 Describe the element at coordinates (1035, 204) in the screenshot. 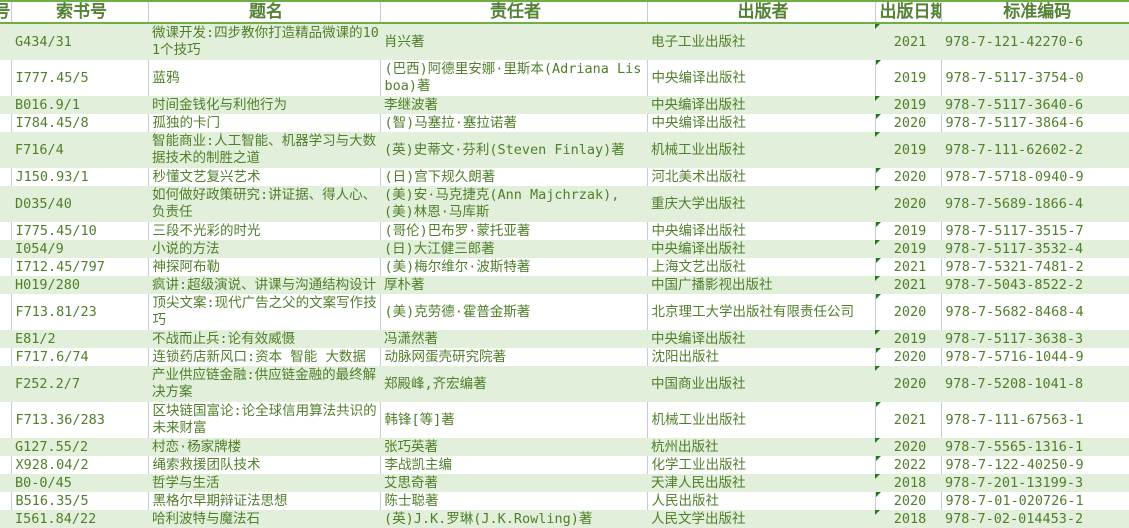

I see `cell-isbn: 978-7-5689-1866-4` at that location.